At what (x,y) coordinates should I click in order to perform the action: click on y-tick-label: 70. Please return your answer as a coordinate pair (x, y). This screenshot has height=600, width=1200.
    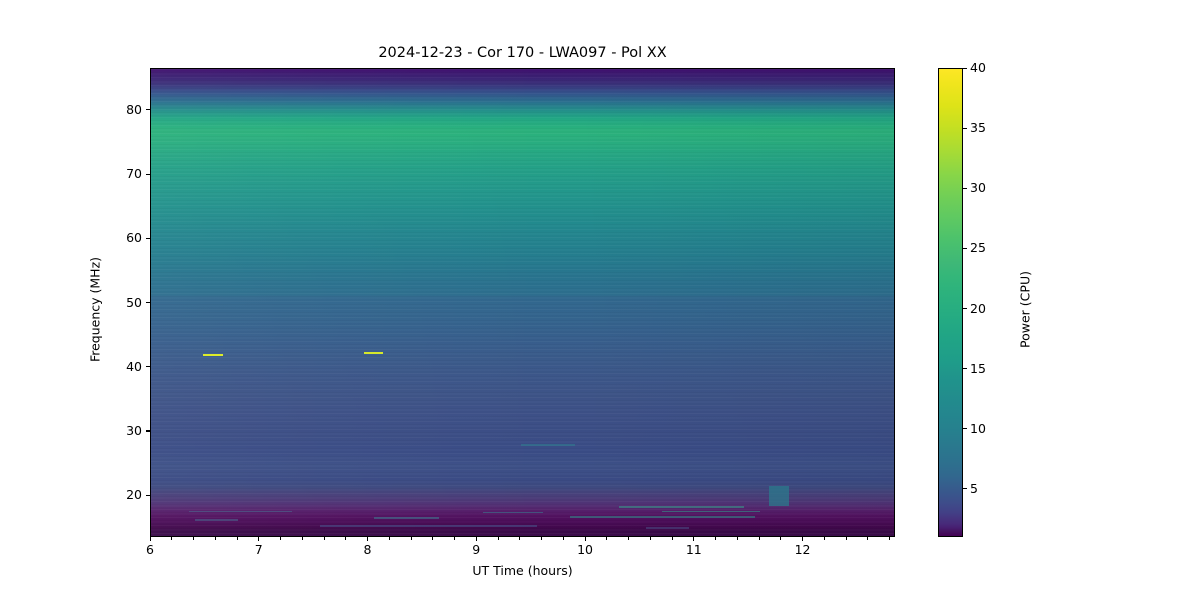
    Looking at the image, I should click on (134, 173).